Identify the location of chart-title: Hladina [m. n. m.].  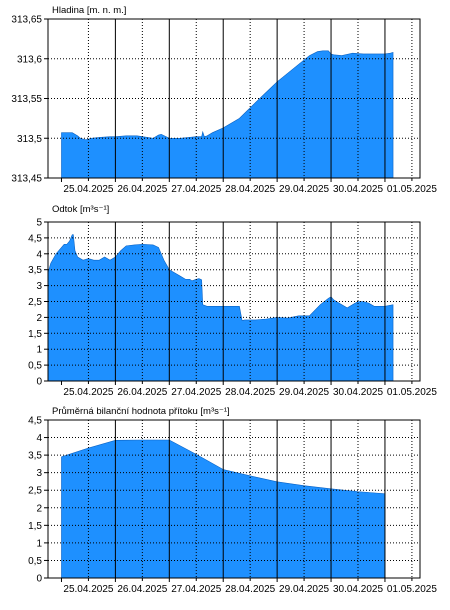
(89, 10).